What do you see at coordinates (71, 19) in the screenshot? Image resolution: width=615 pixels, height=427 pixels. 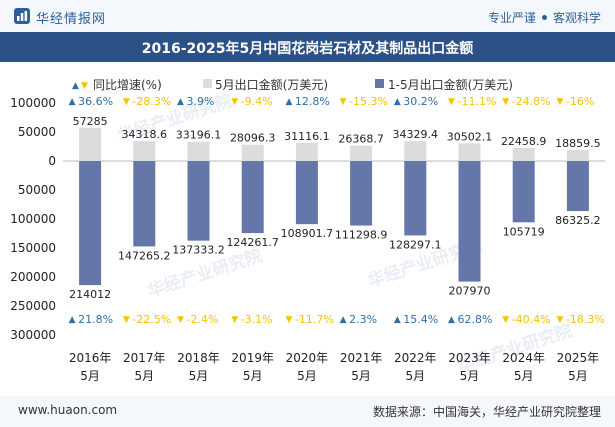 I see `site-name: 华经情报网` at bounding box center [71, 19].